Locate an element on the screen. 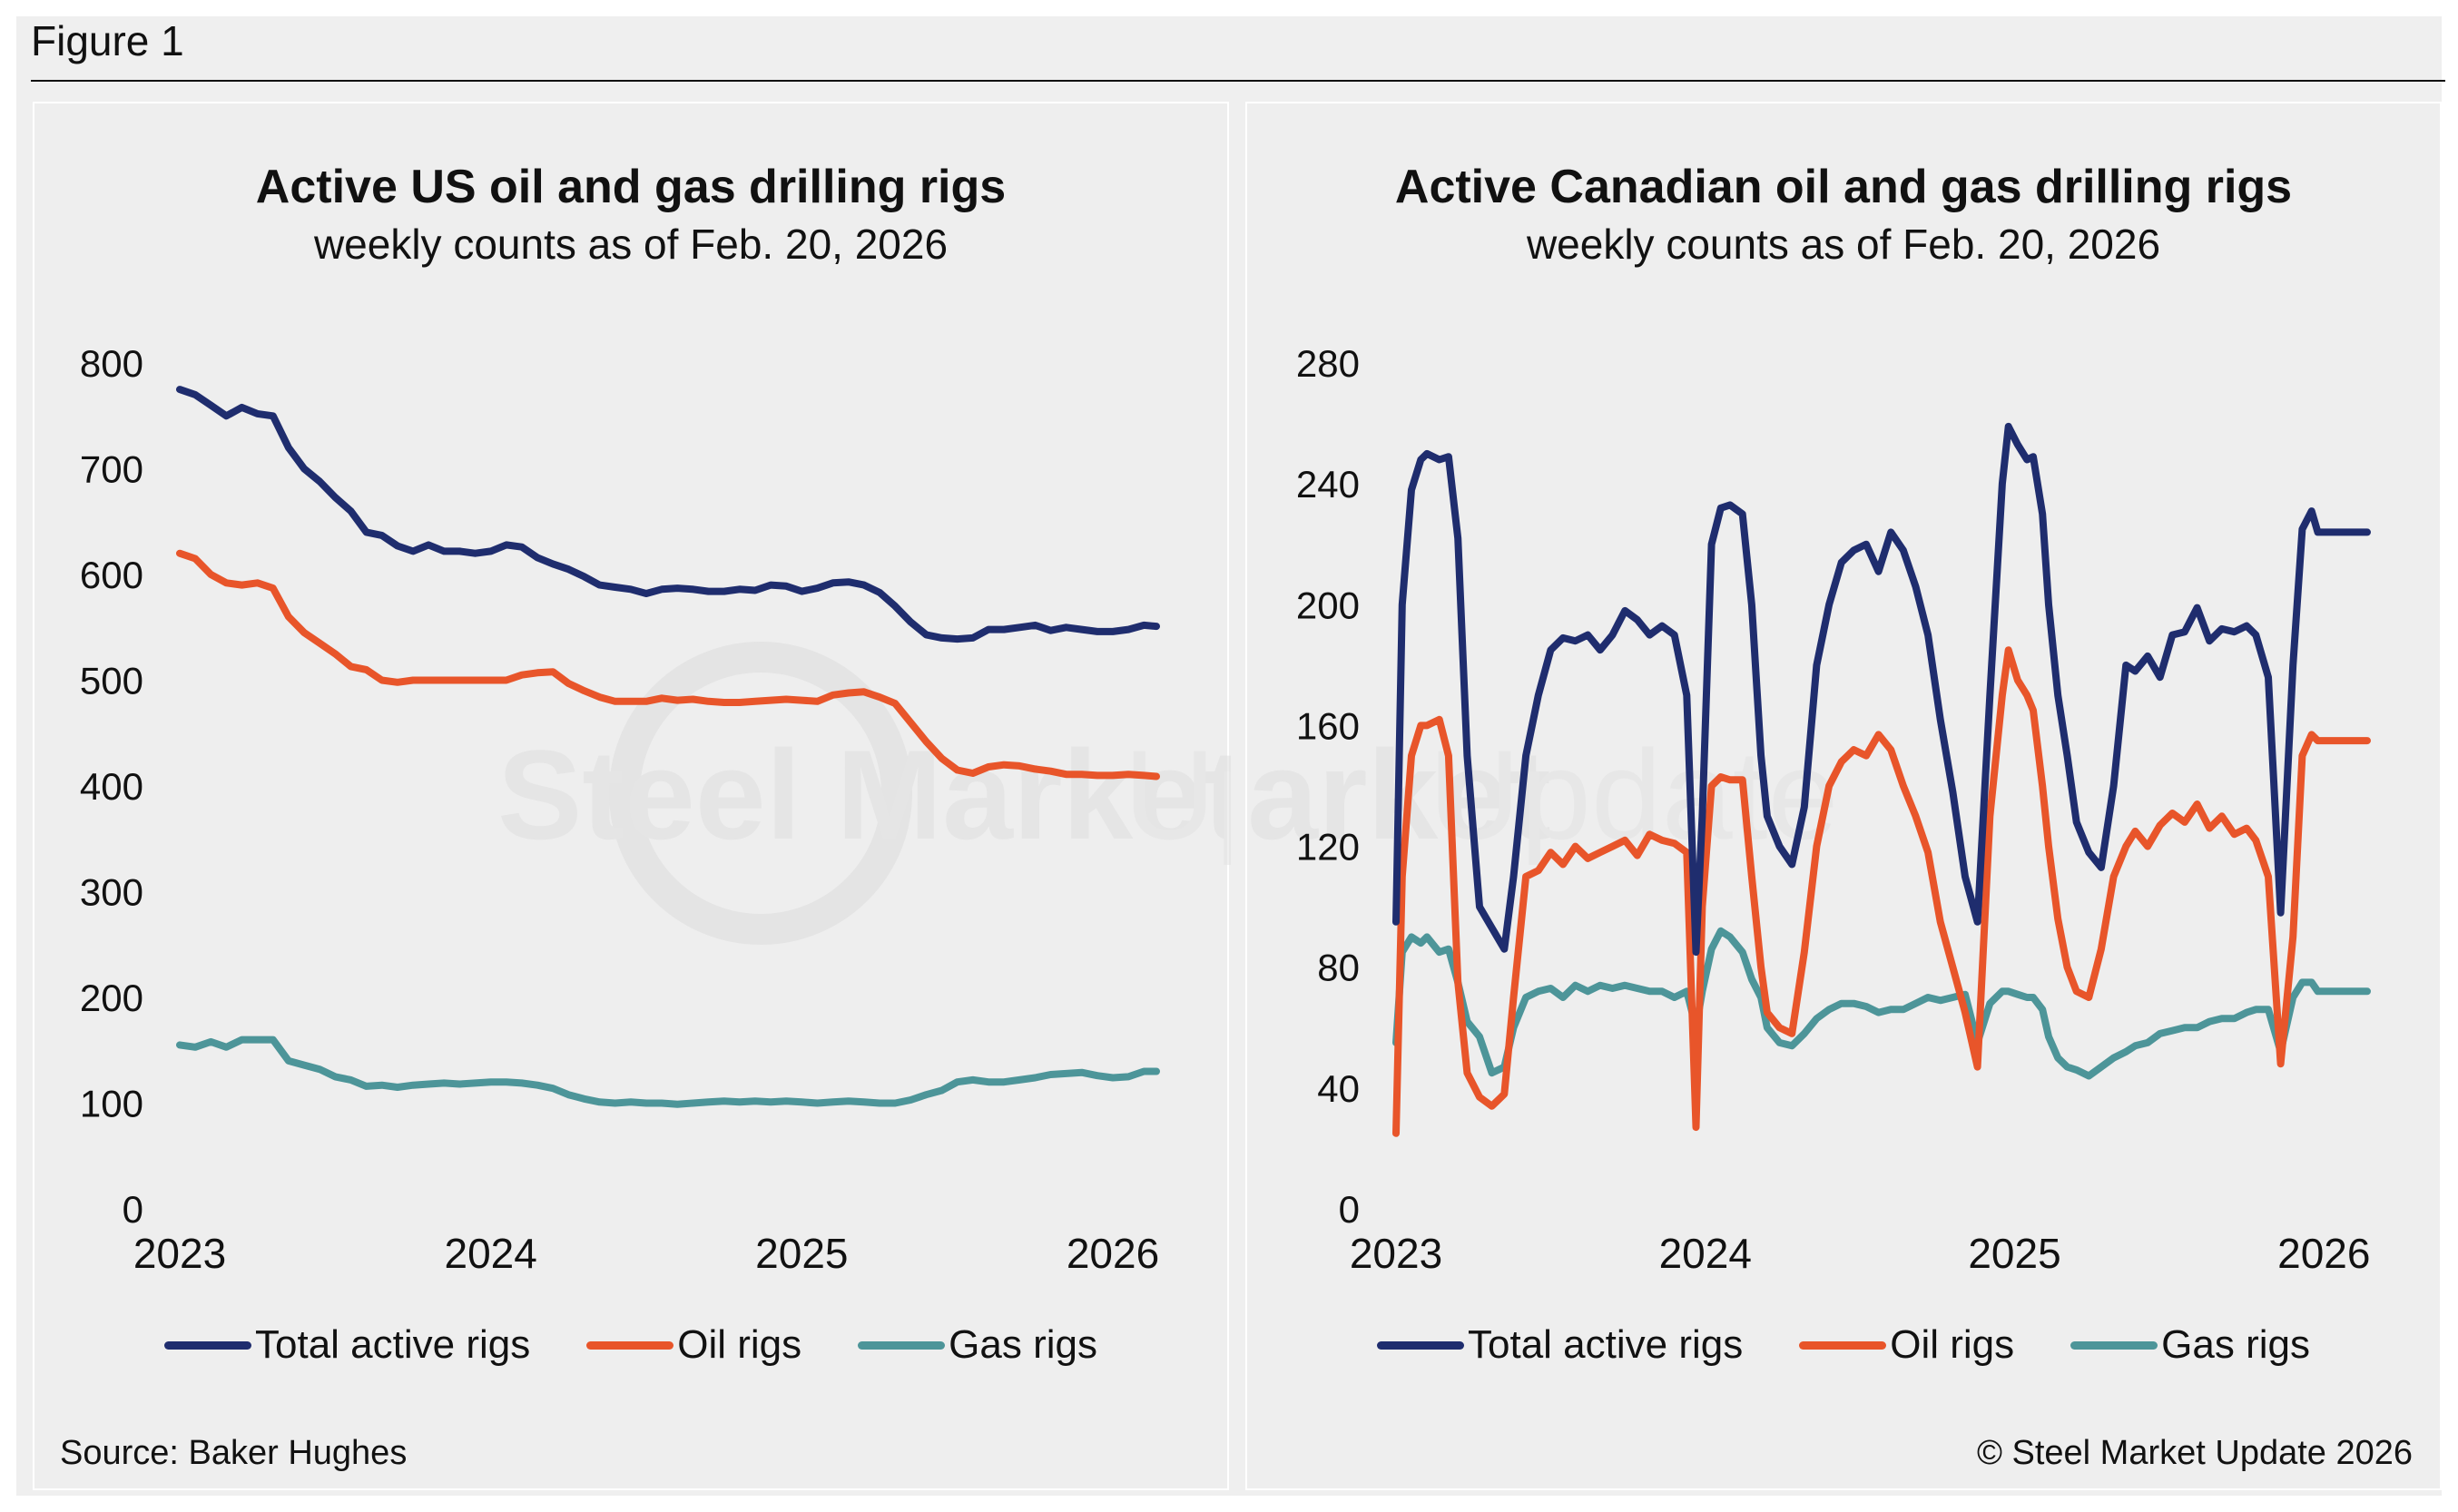  y-tick-label: 500 is located at coordinates (112, 681).